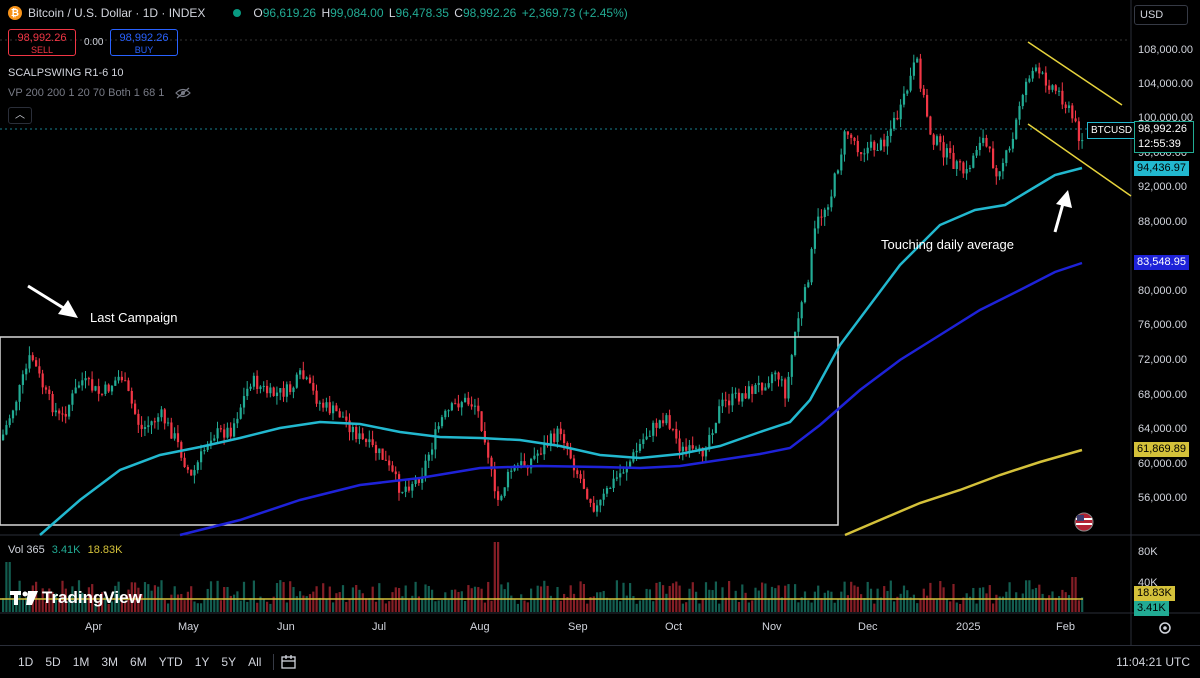 The image size is (1200, 678). Describe the element at coordinates (1161, 15) in the screenshot. I see `currency-selector: USD` at that location.